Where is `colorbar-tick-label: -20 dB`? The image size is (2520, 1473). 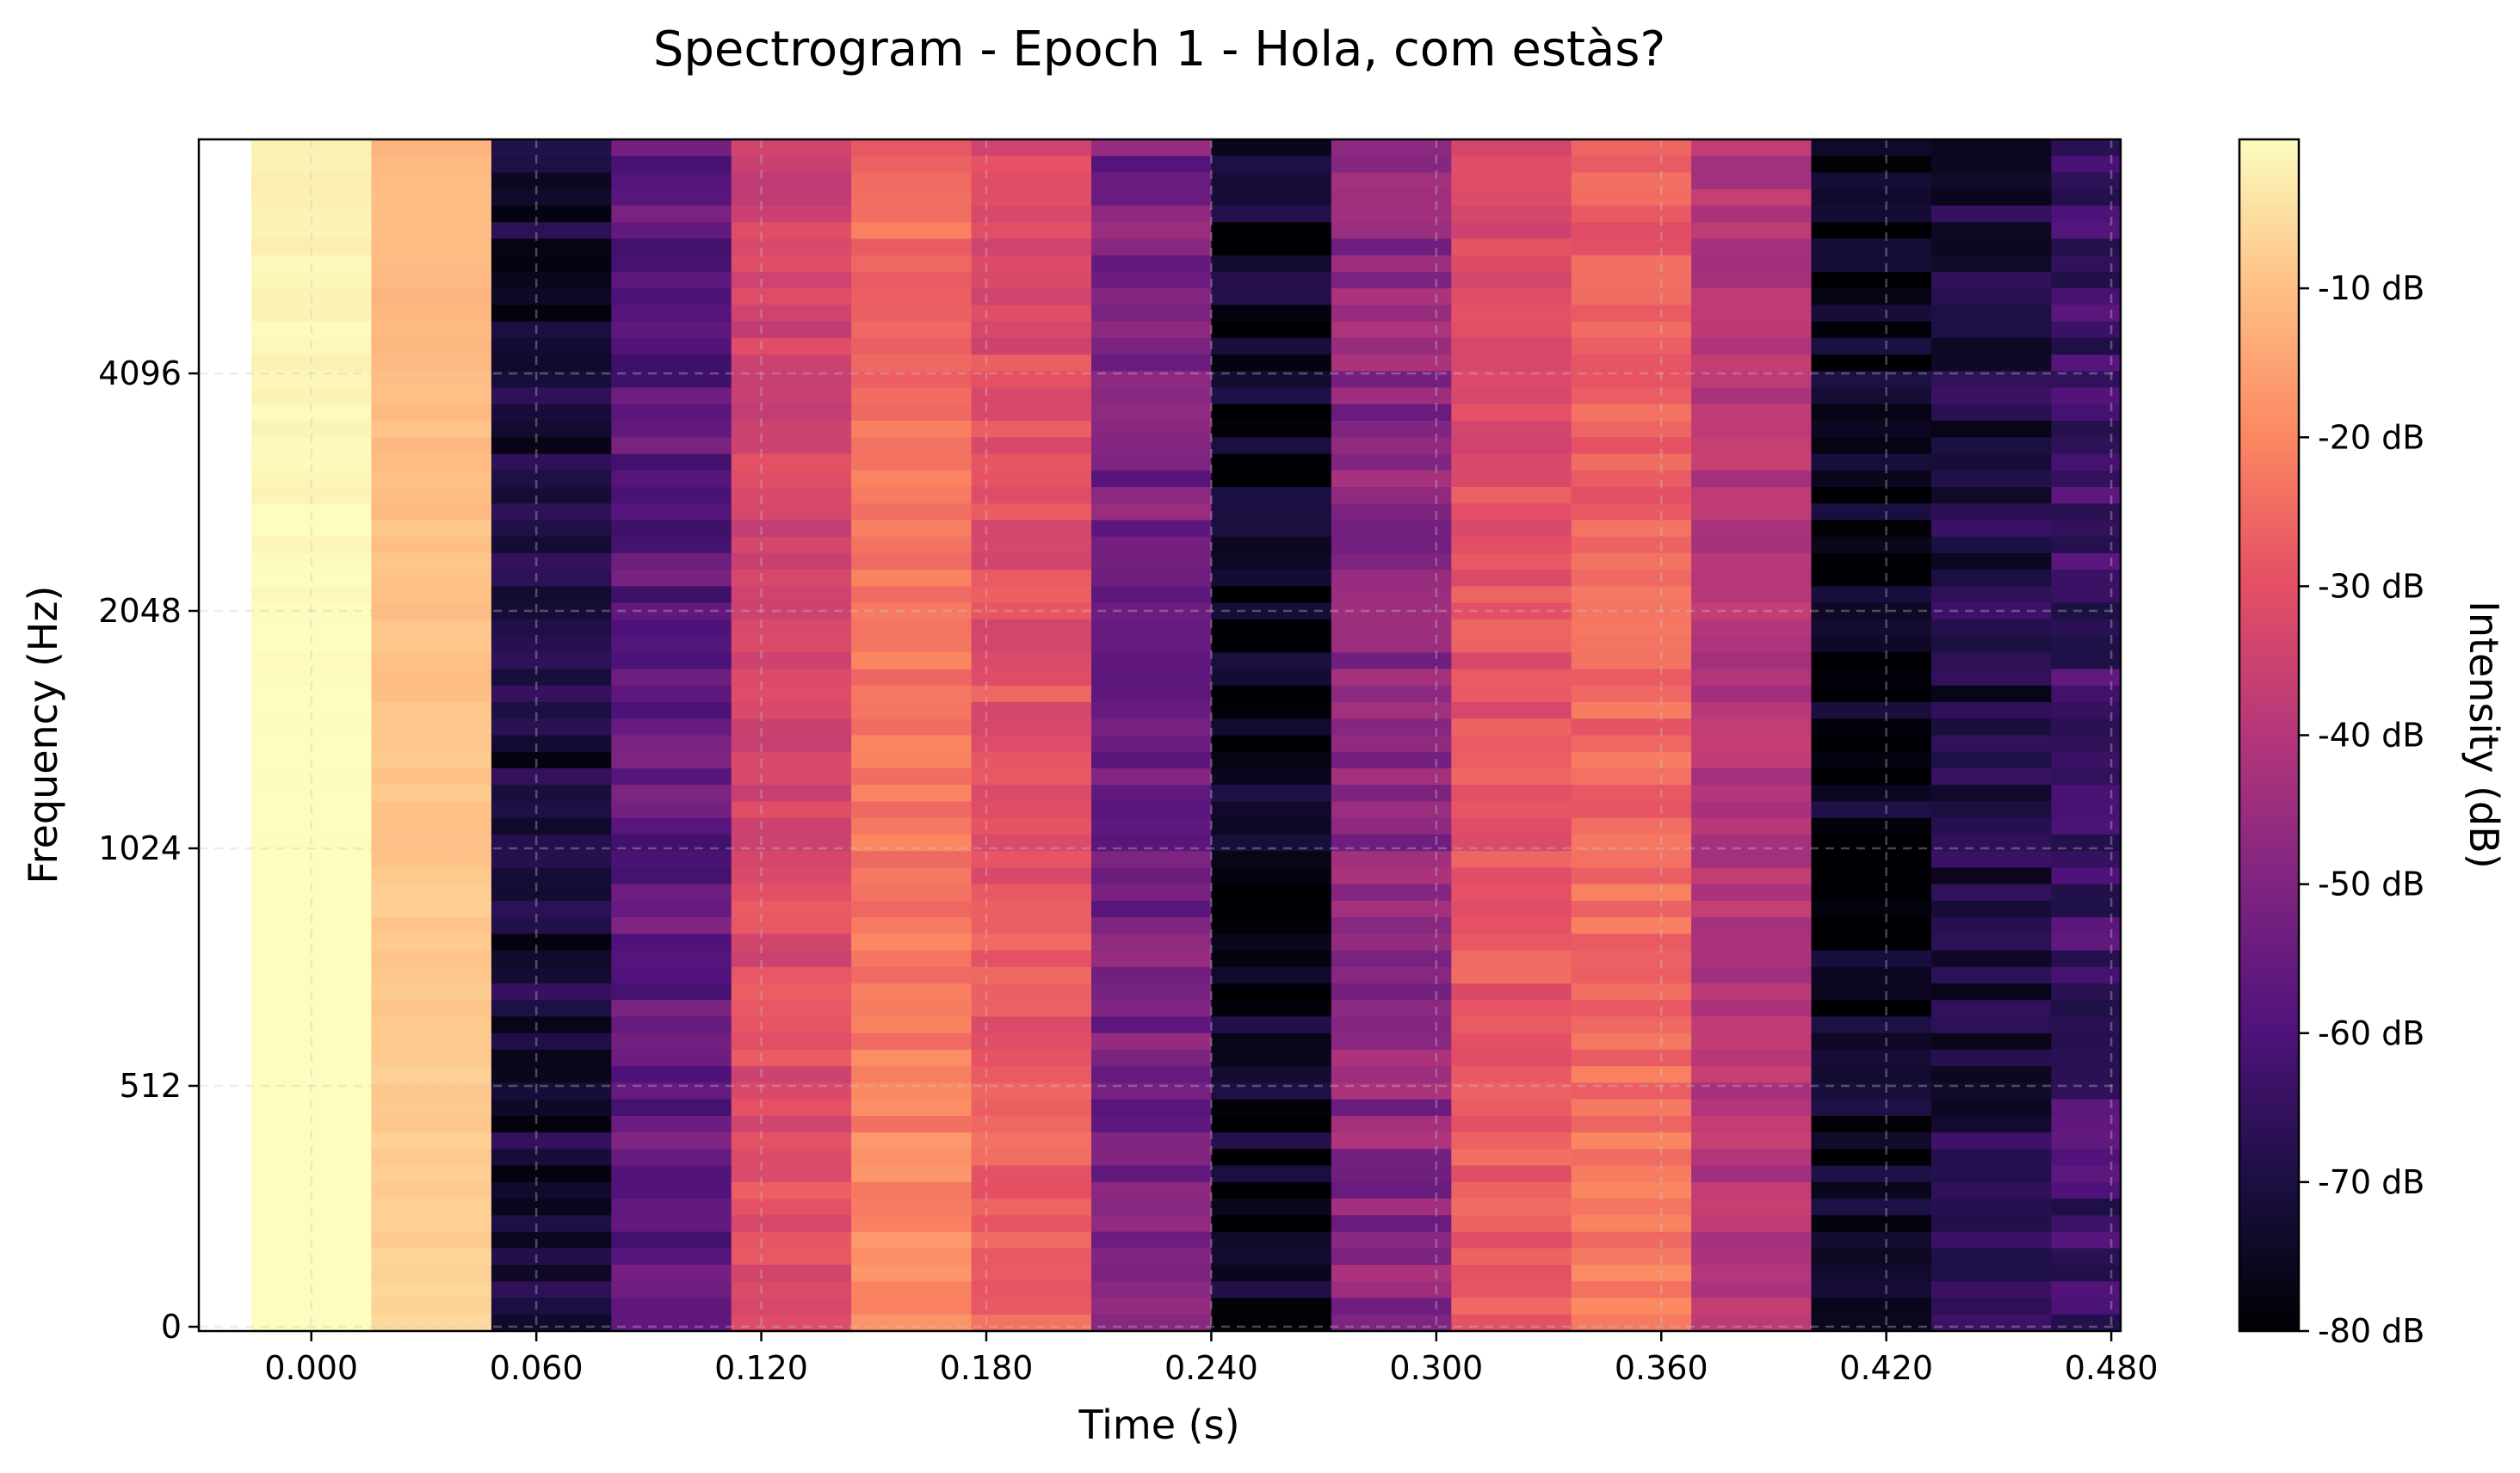 colorbar-tick-label: -20 dB is located at coordinates (2371, 437).